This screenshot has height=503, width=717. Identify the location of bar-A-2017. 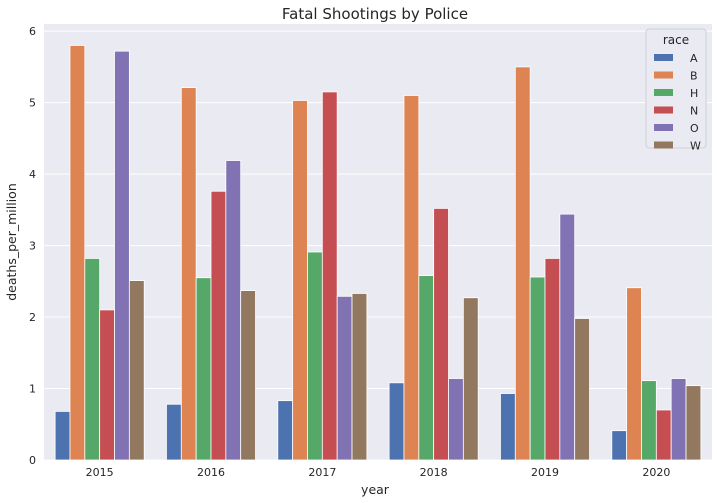
(285, 430).